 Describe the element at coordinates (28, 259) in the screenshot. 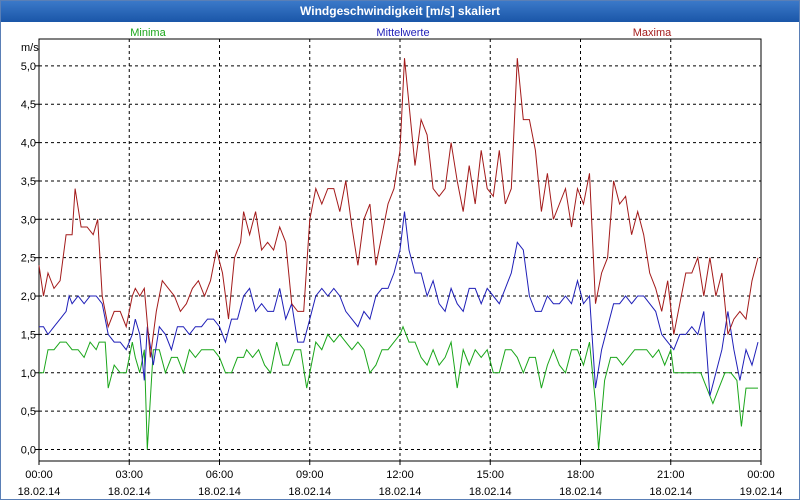

I see `y-tick-label: 2,5` at that location.